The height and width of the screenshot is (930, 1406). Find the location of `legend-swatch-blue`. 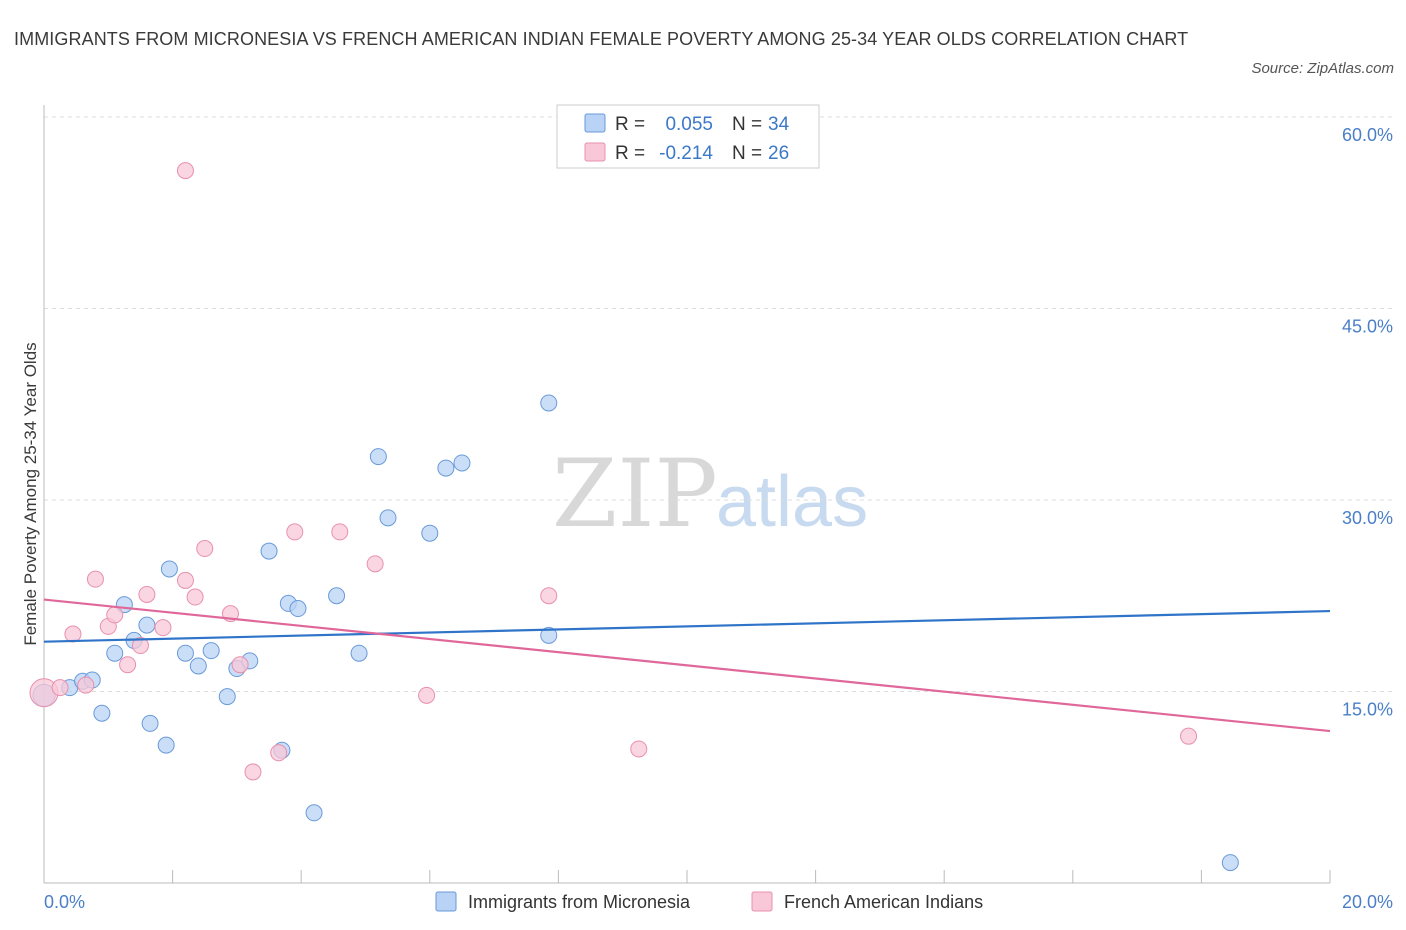

legend-swatch-blue is located at coordinates (595, 123).